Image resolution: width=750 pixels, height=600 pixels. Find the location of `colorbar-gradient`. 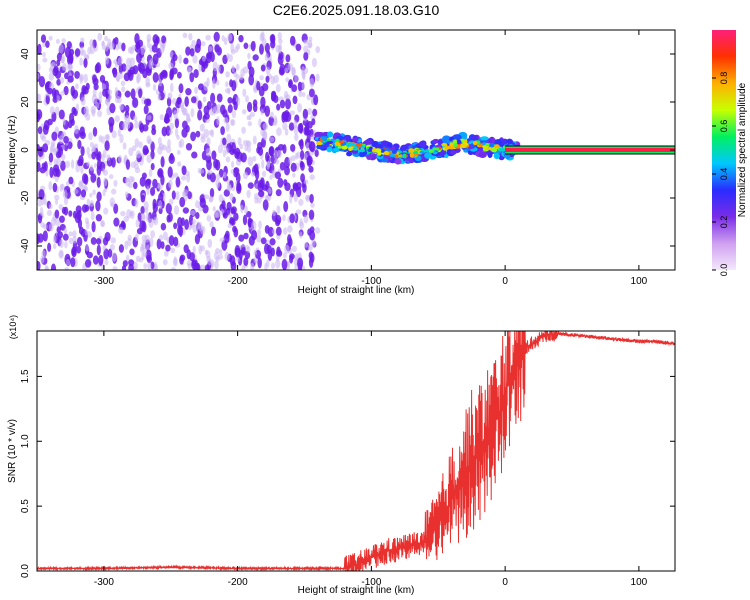

colorbar-gradient is located at coordinates (724, 150).